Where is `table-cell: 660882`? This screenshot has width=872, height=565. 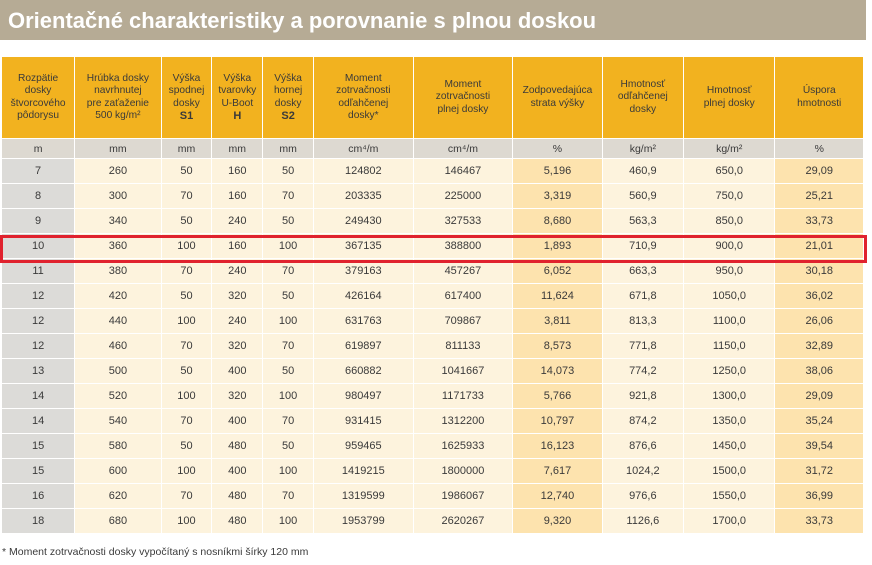 table-cell: 660882 is located at coordinates (364, 371).